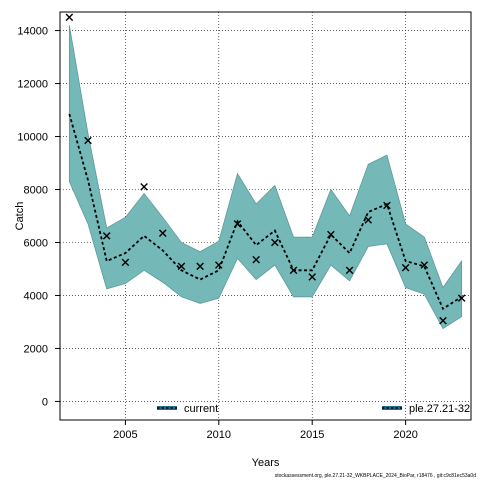  I want to click on x-tick-label: 2005, so click(125, 435).